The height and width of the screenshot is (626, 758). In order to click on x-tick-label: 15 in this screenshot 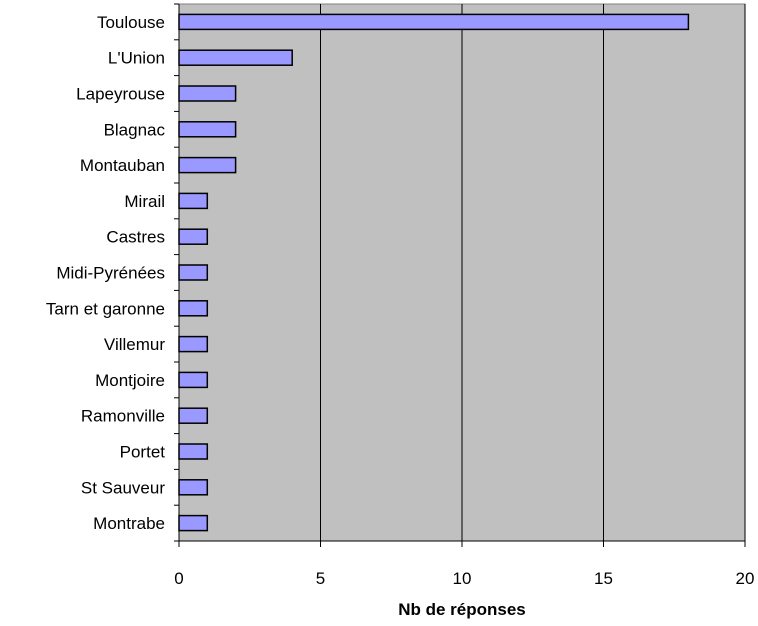, I will do `click(603, 578)`.